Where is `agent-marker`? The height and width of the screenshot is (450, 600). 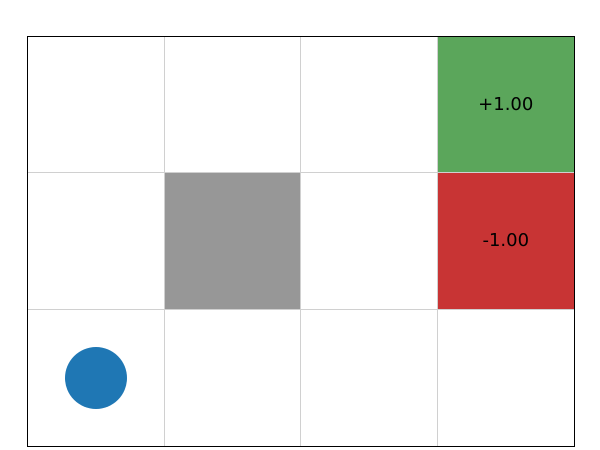
agent-marker is located at coordinates (95, 377).